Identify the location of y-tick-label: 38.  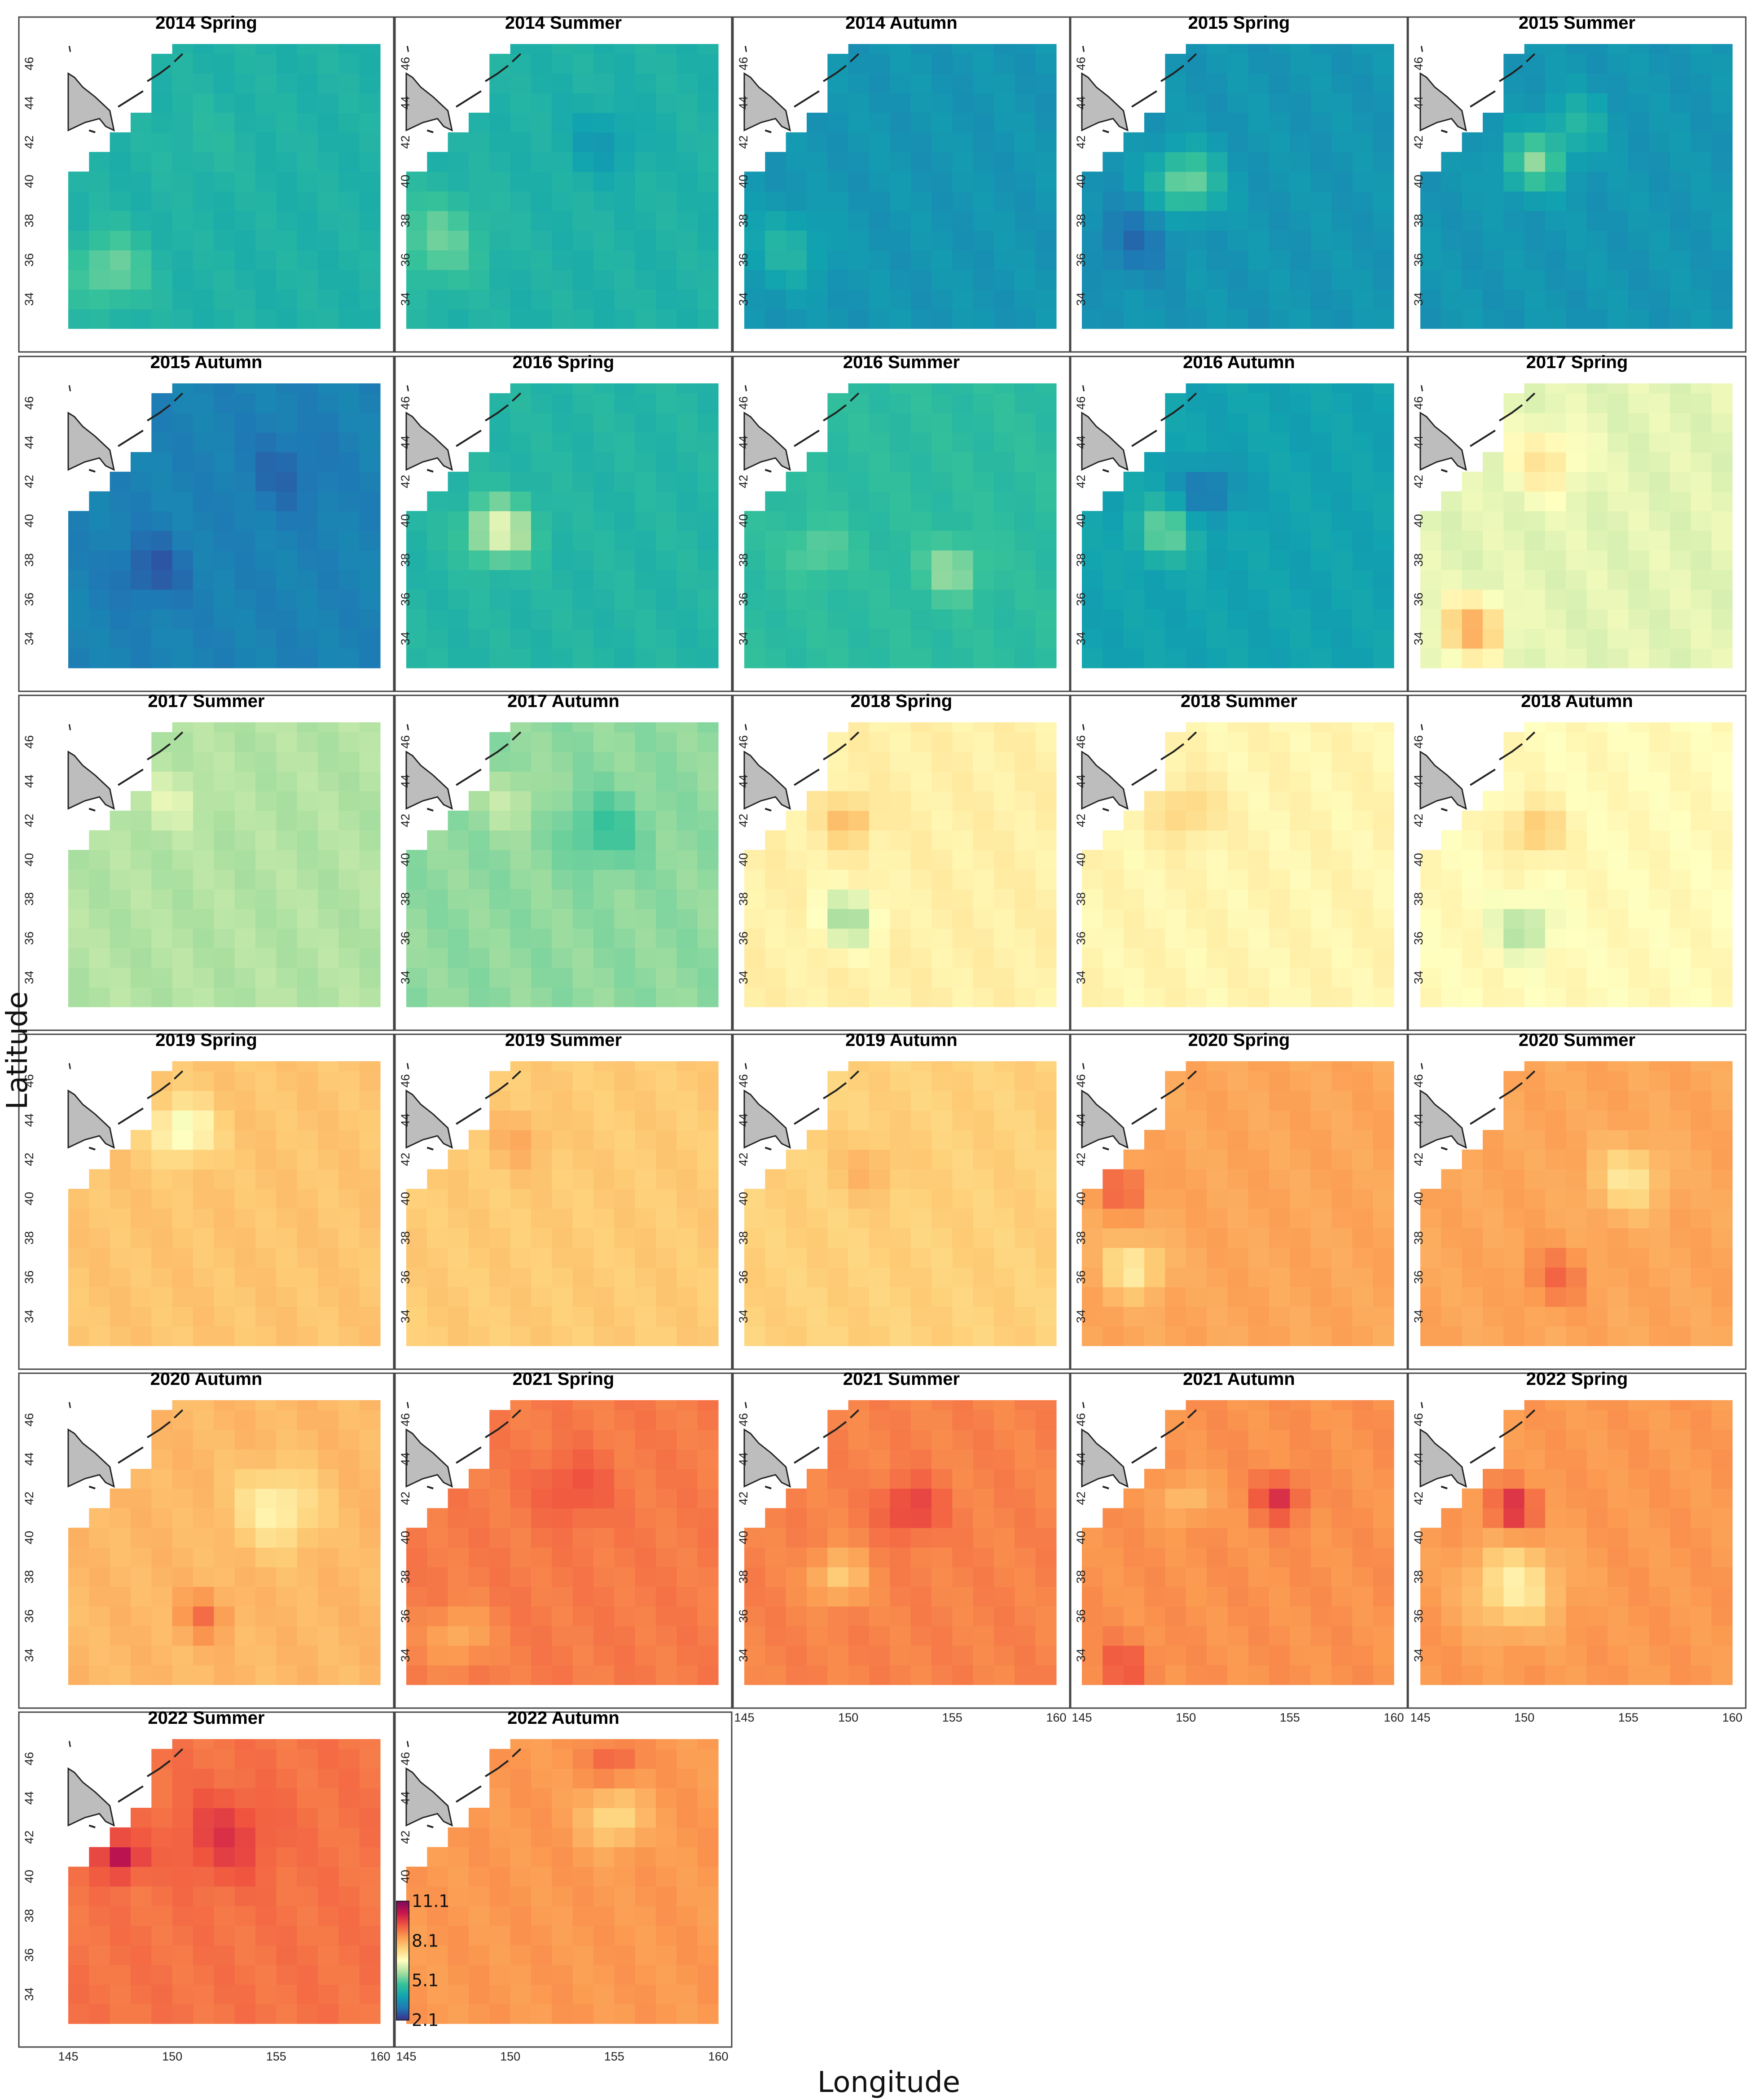
(1081, 560).